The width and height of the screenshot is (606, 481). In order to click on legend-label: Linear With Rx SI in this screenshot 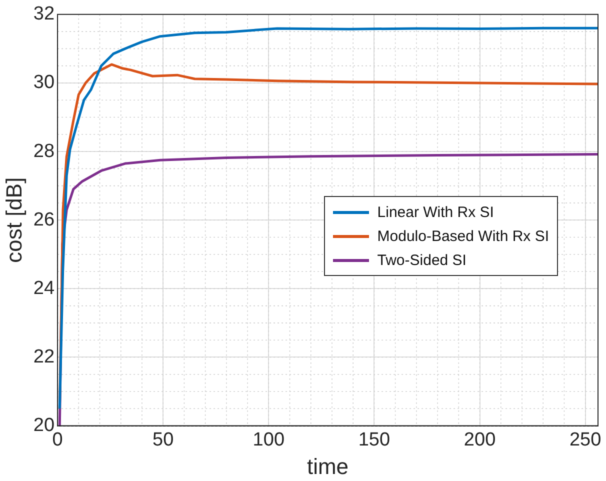, I will do `click(435, 212)`.